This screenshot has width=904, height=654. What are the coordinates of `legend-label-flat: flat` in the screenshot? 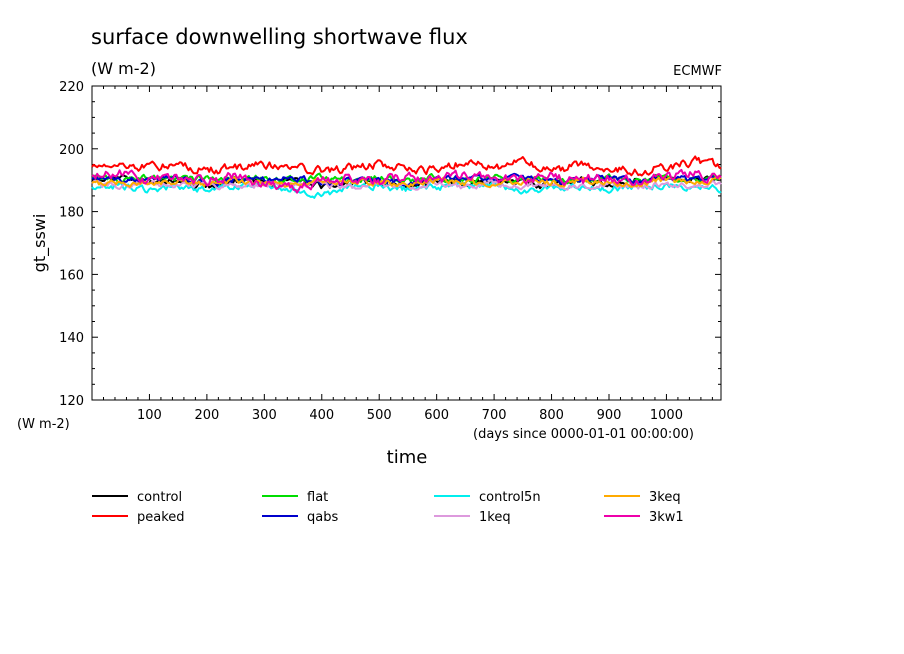 It's located at (317, 497).